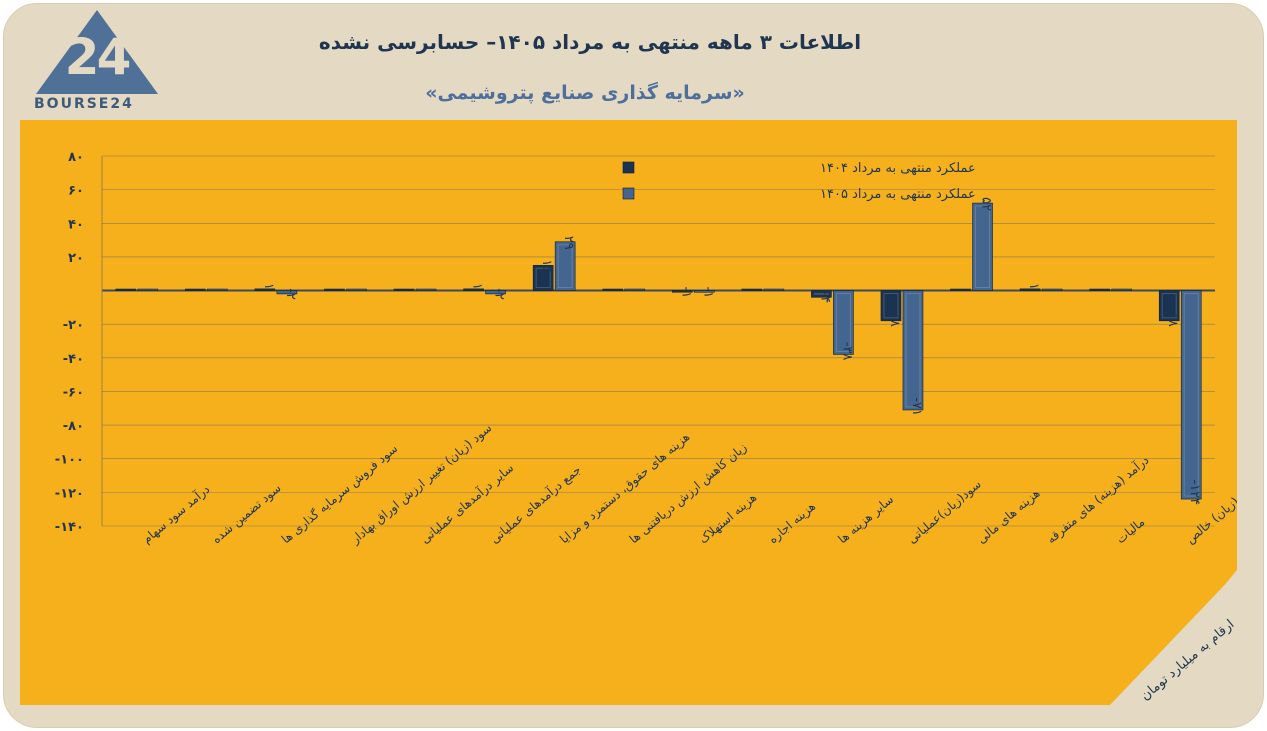 This screenshot has height=731, width=1267. Describe the element at coordinates (945, 512) in the screenshot. I see `x-category-label: سود(زیان)عملیاتی` at that location.